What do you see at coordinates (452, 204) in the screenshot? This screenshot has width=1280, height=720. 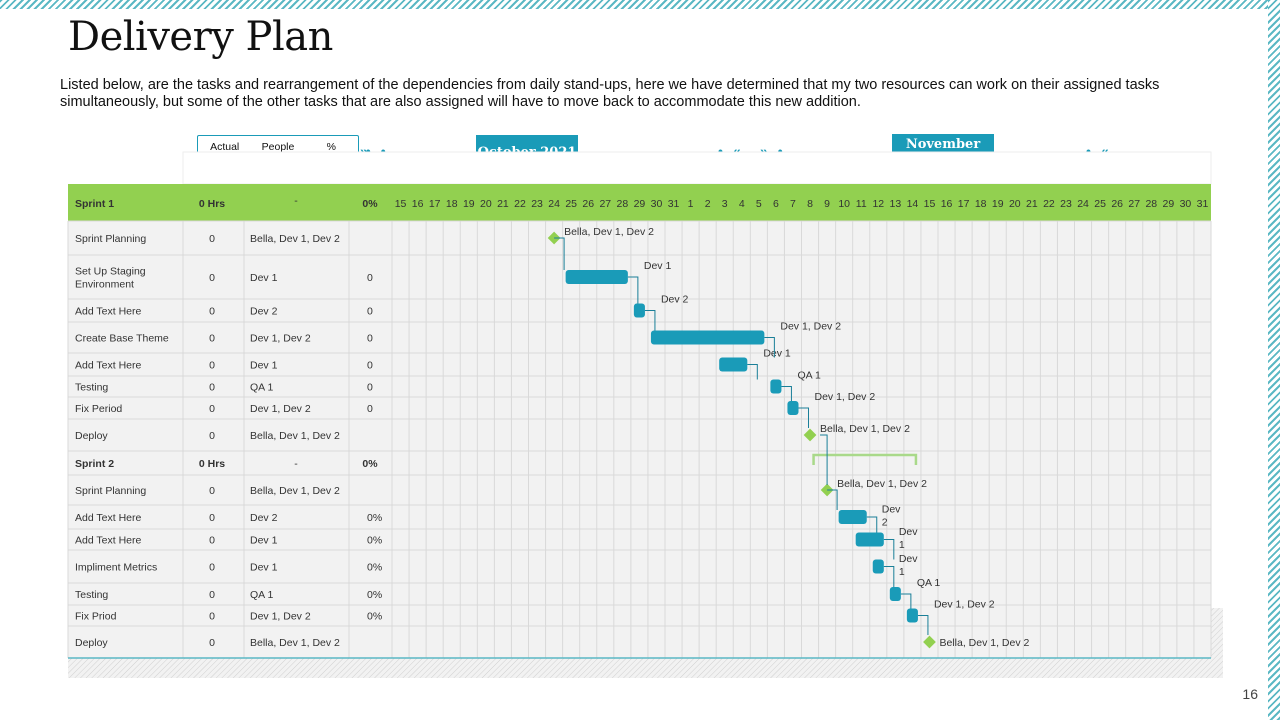 I see `day-label: 18` at bounding box center [452, 204].